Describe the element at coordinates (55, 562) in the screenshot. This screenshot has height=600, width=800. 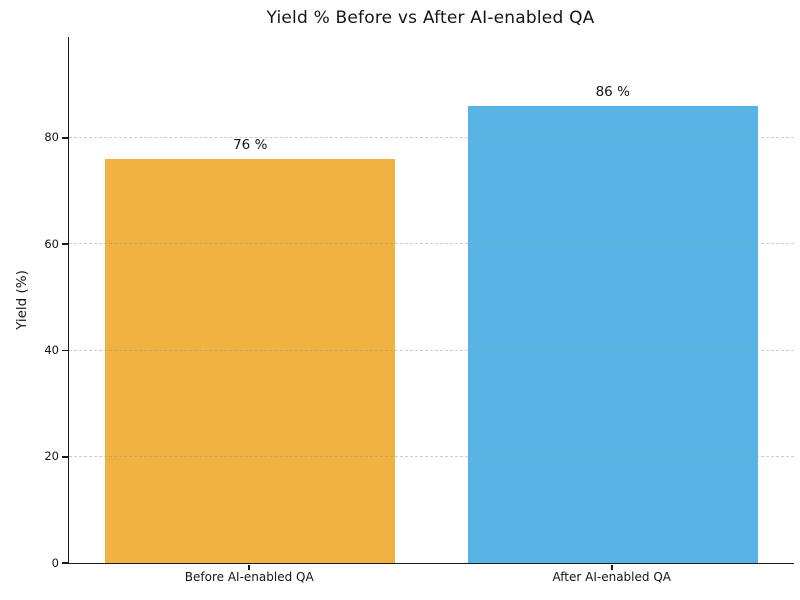
I see `y-tick-label: 0` at that location.